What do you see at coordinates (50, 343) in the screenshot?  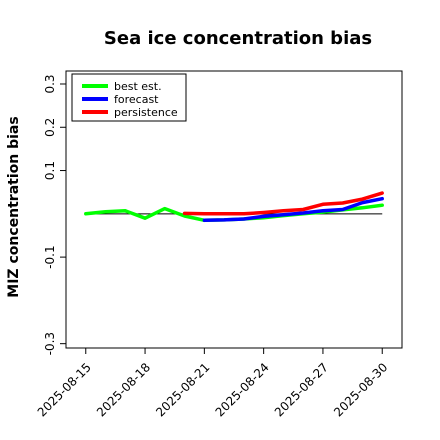 I see `y-tick-label: -0.3` at bounding box center [50, 343].